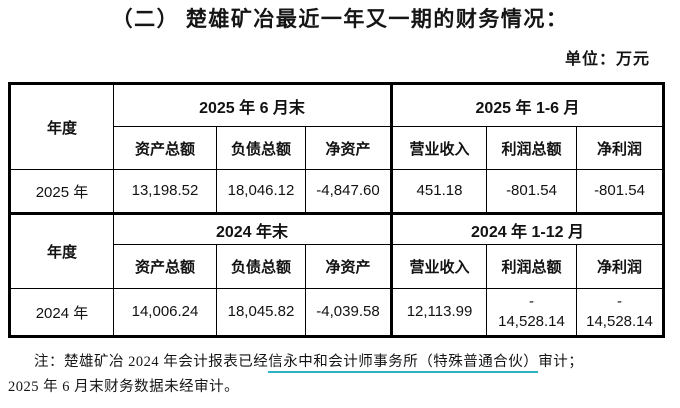  Describe the element at coordinates (252, 228) in the screenshot. I see `period-header-left: 2024 年末` at that location.